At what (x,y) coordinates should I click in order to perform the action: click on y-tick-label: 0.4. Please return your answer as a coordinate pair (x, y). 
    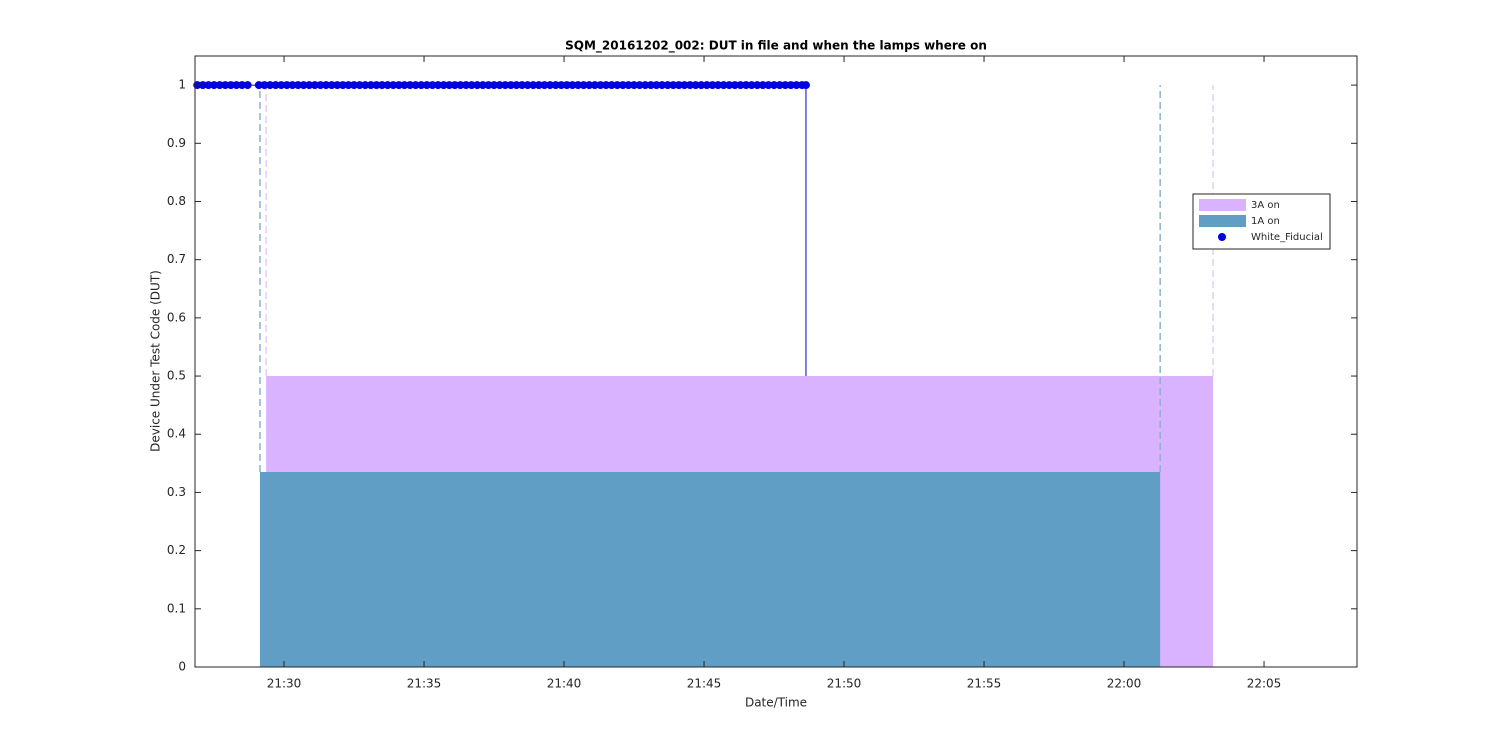
    Looking at the image, I should click on (176, 434).